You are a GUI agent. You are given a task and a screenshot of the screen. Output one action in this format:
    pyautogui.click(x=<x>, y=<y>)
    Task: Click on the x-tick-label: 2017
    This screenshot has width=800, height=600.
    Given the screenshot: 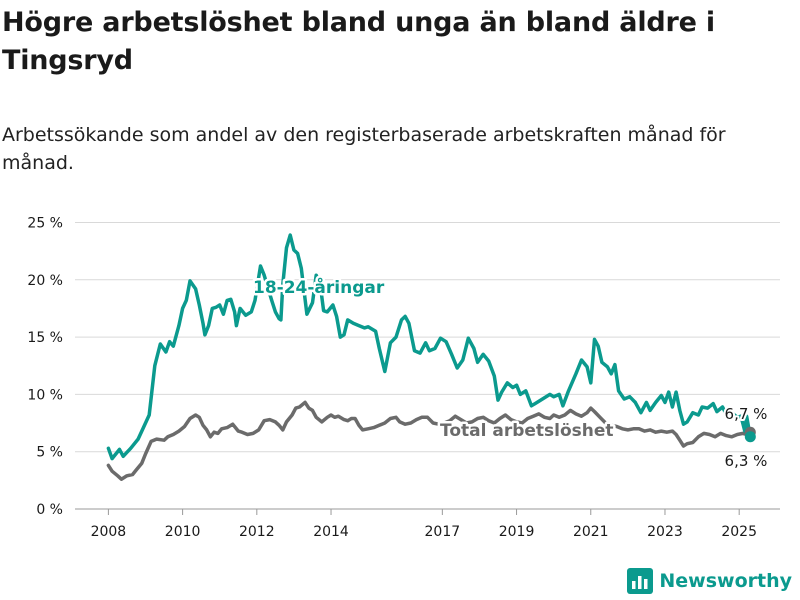 What is the action you would take?
    pyautogui.click(x=443, y=532)
    